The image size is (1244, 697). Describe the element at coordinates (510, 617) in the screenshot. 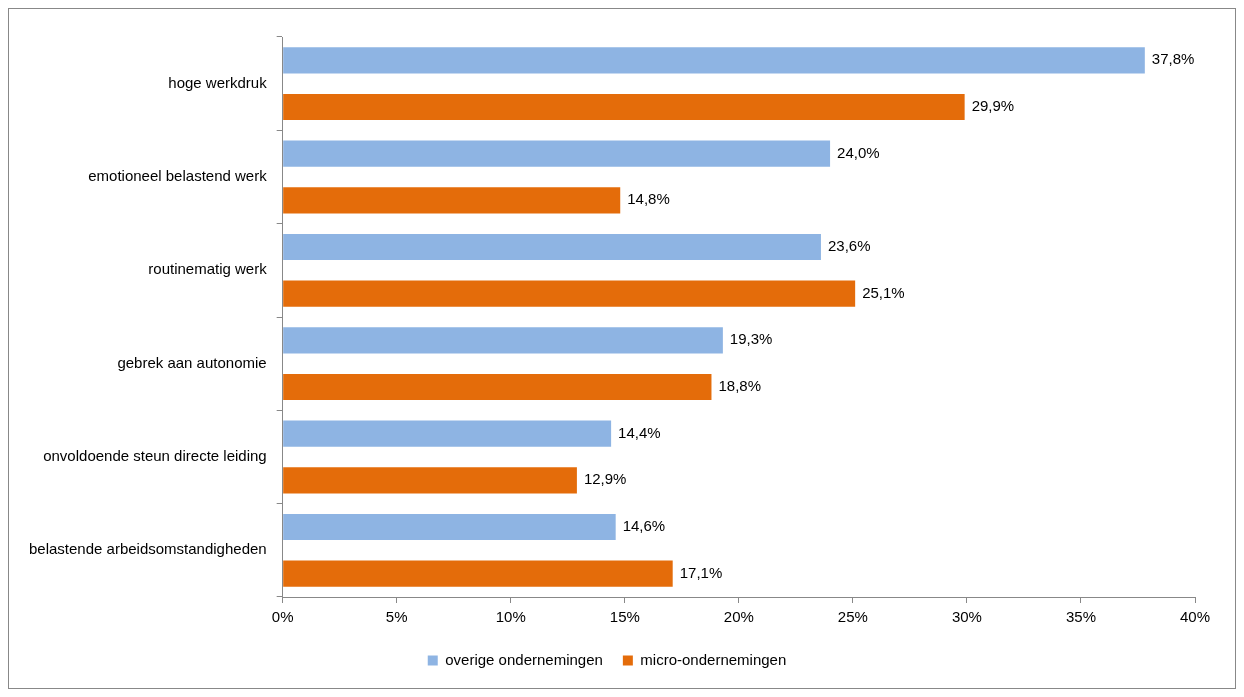

I see `x-tick-label: 10%` at that location.